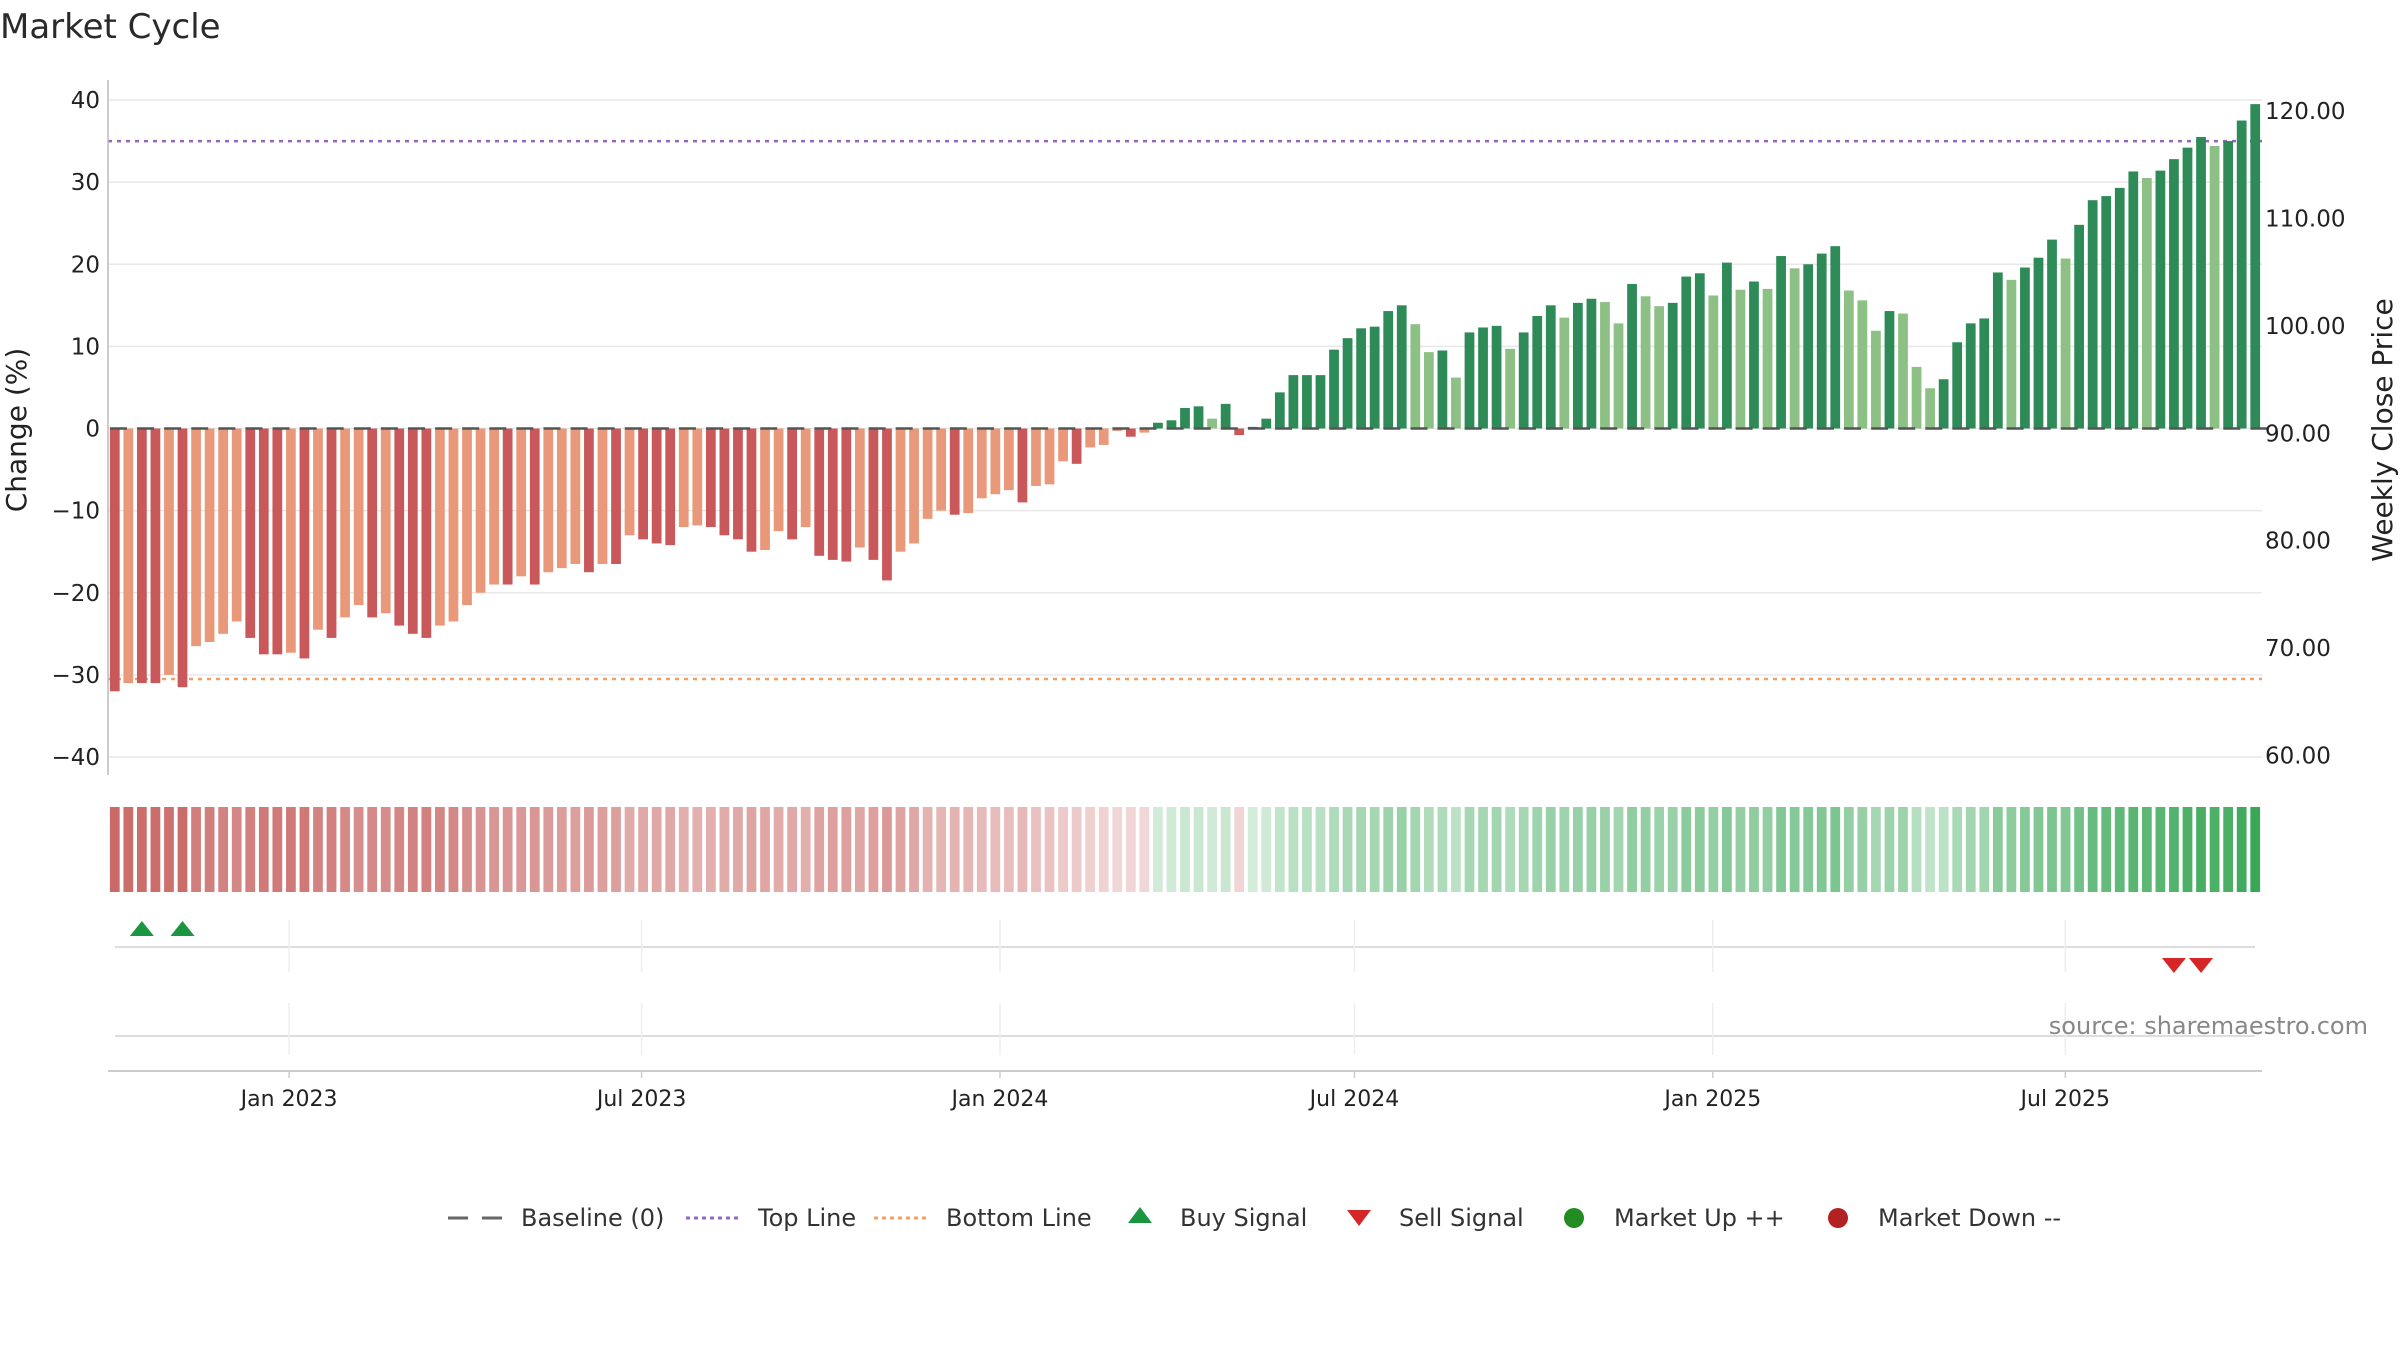 The image size is (2400, 1350). I want to click on left-tick-label: 30, so click(85, 183).